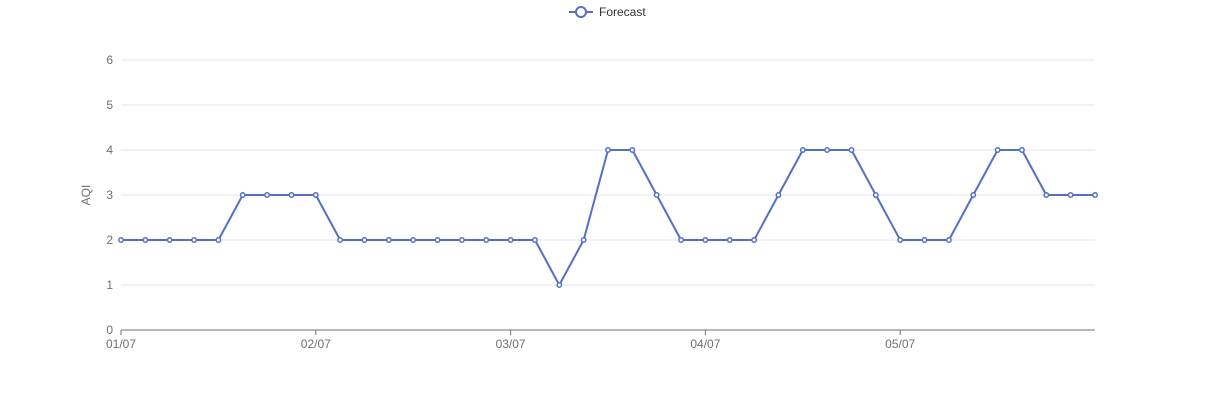  Describe the element at coordinates (109, 60) in the screenshot. I see `y-tick-label: 6` at that location.